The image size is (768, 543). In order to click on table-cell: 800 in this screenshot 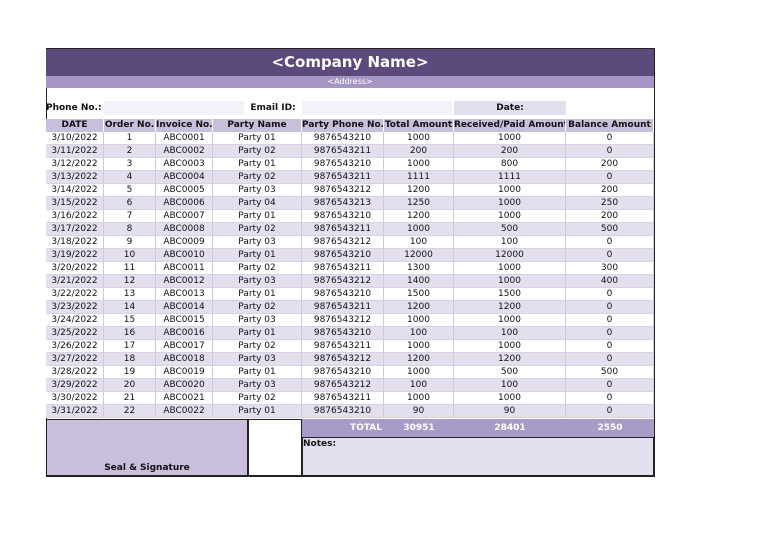, I will do `click(510, 164)`.